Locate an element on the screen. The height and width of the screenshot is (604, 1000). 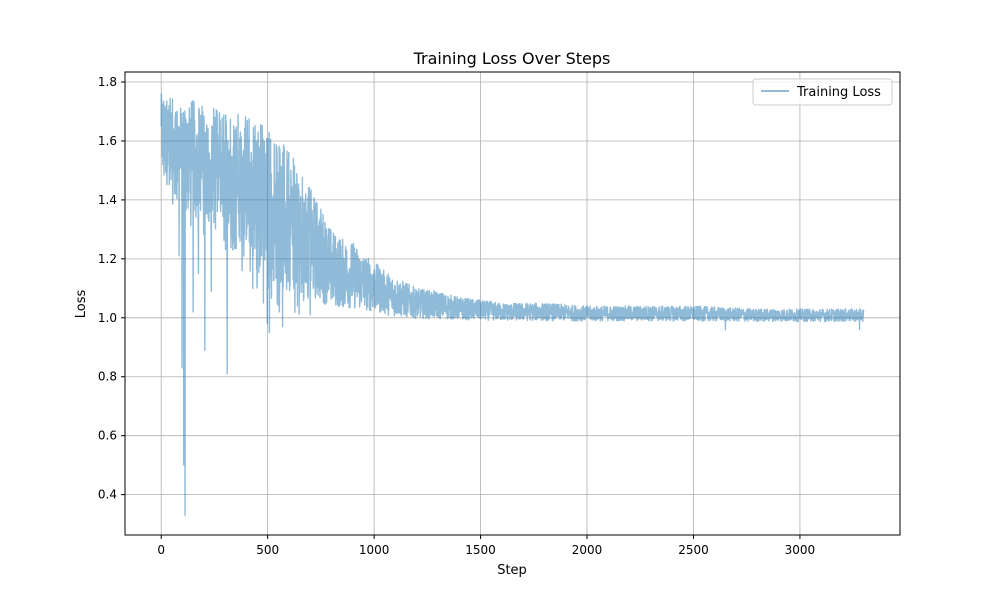
y-axis-label: Loss is located at coordinates (81, 304).